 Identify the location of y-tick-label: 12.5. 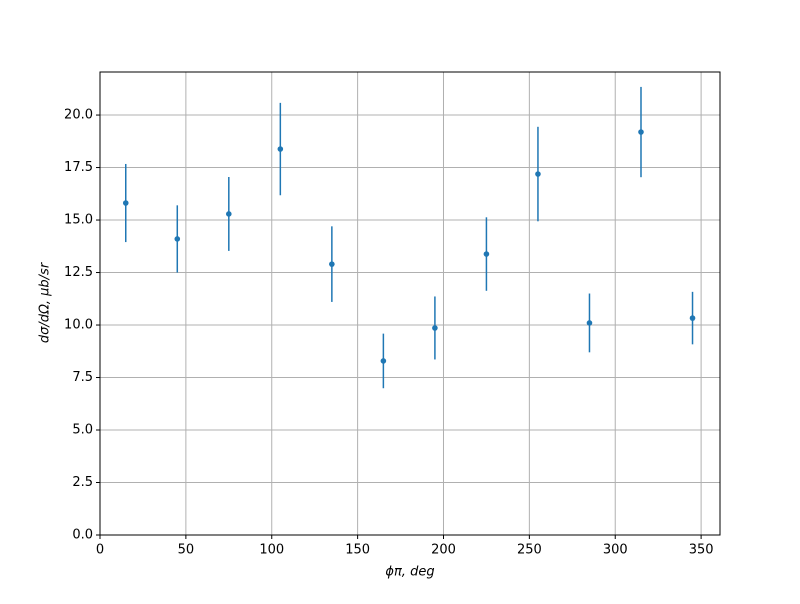
(78, 272).